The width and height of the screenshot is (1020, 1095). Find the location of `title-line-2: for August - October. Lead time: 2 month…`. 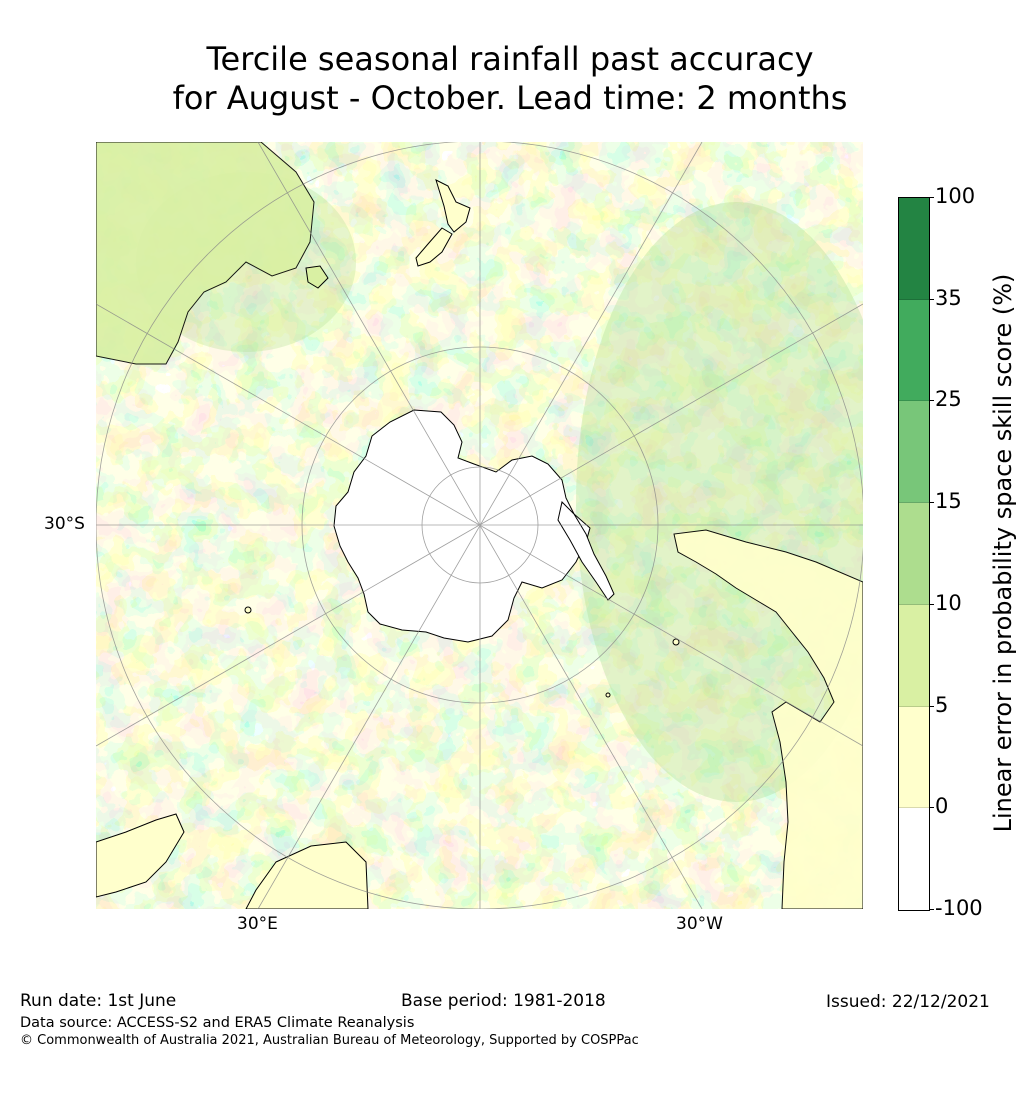

title-line-2: for August - October. Lead time: 2 month… is located at coordinates (510, 98).